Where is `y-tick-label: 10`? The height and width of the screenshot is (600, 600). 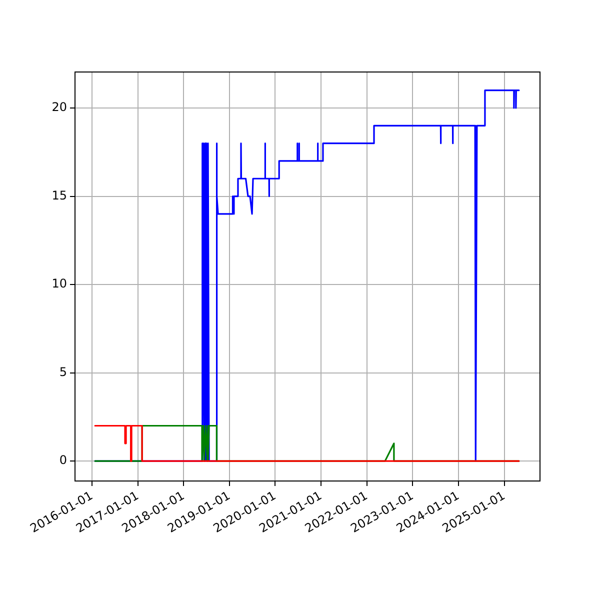
y-tick-label: 10 is located at coordinates (59, 283).